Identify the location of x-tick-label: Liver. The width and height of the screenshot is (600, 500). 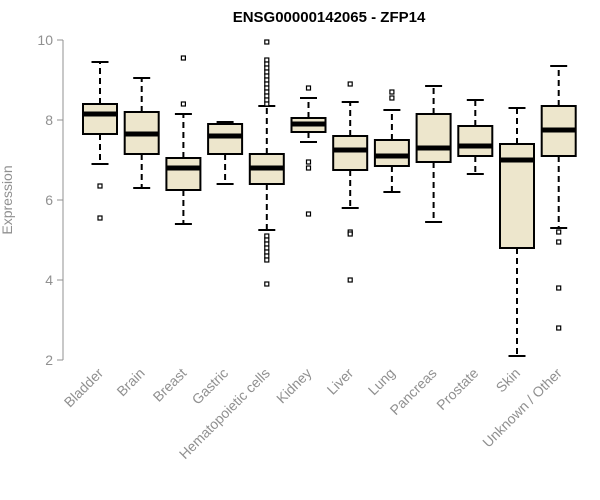
(340, 381).